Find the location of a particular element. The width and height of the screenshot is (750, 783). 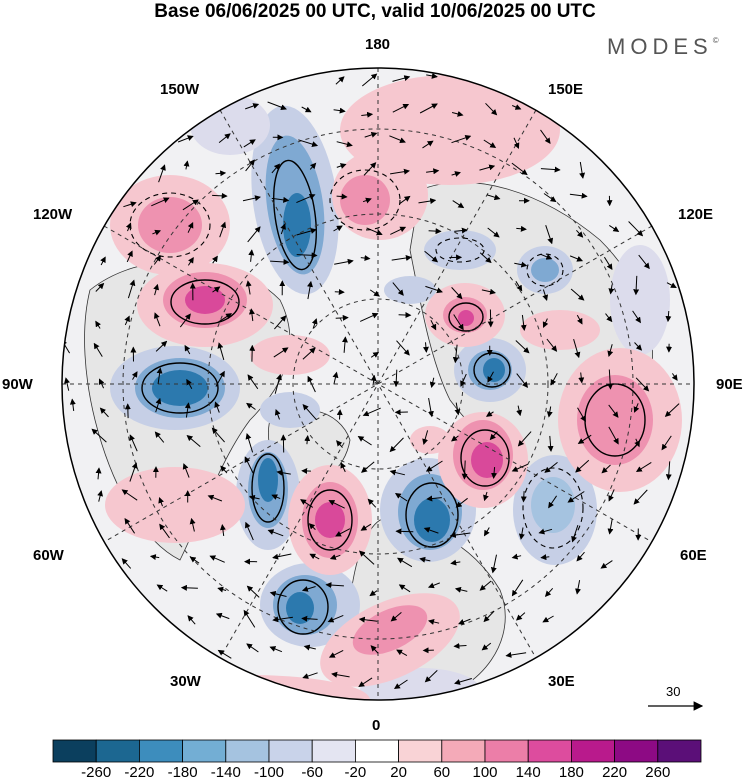

logo-text: MODES is located at coordinates (660, 46).